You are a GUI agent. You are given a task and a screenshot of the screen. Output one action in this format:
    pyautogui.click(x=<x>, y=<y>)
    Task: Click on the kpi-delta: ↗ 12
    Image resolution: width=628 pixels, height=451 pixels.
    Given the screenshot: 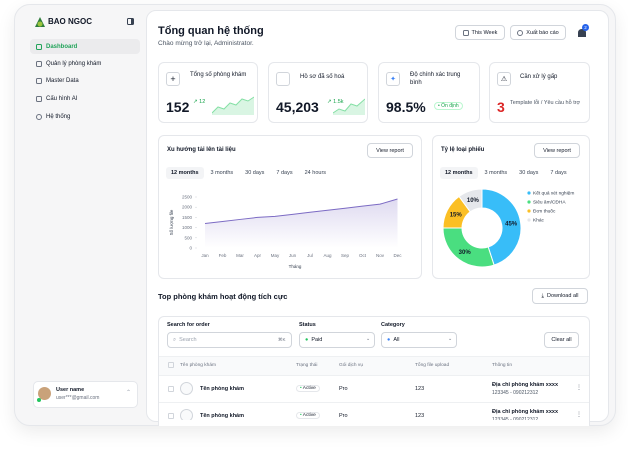 What is the action you would take?
    pyautogui.click(x=199, y=102)
    